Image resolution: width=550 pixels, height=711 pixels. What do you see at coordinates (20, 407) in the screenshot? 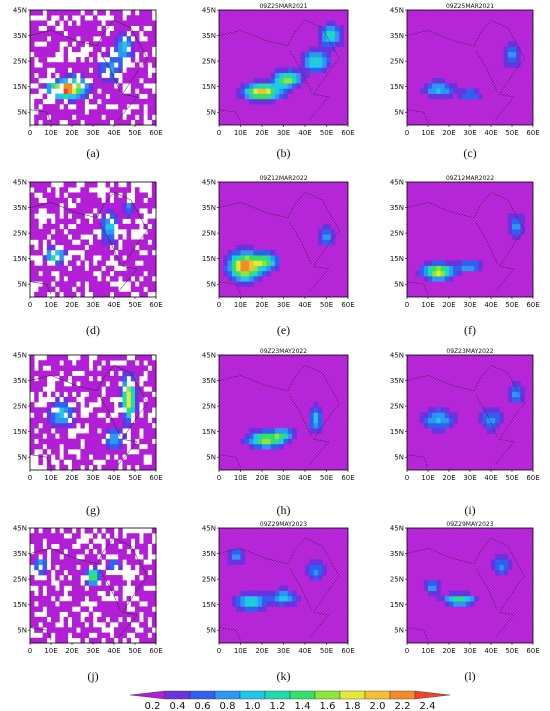
I see `y-tick-label: 25N` at bounding box center [20, 407].